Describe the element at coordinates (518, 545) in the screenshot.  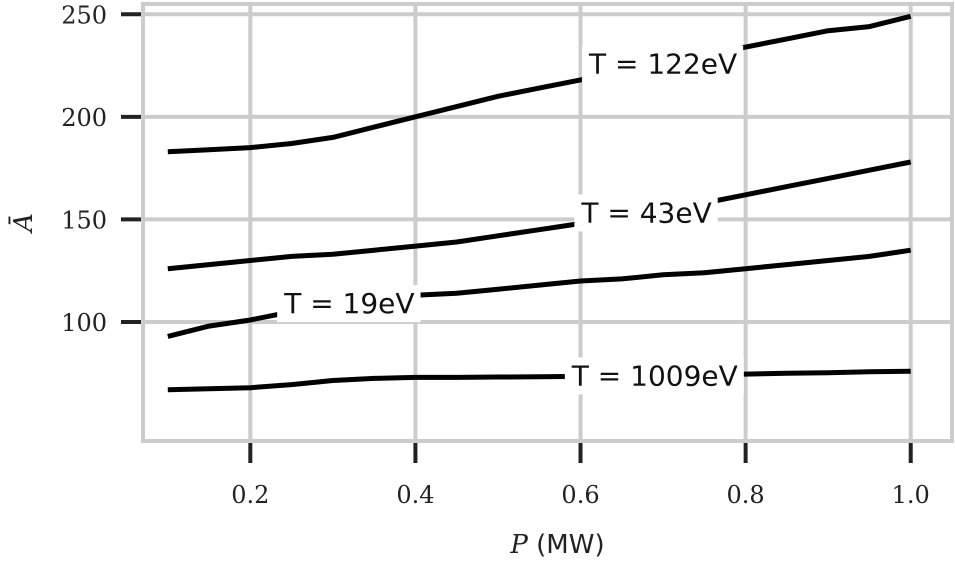
I see `x-axis-symbol: P` at that location.